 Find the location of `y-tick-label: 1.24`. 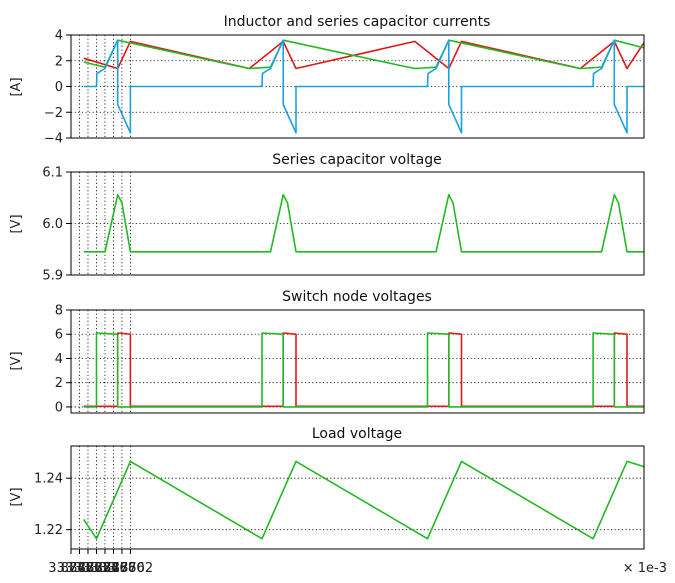

y-tick-label: 1.24 is located at coordinates (48, 479).